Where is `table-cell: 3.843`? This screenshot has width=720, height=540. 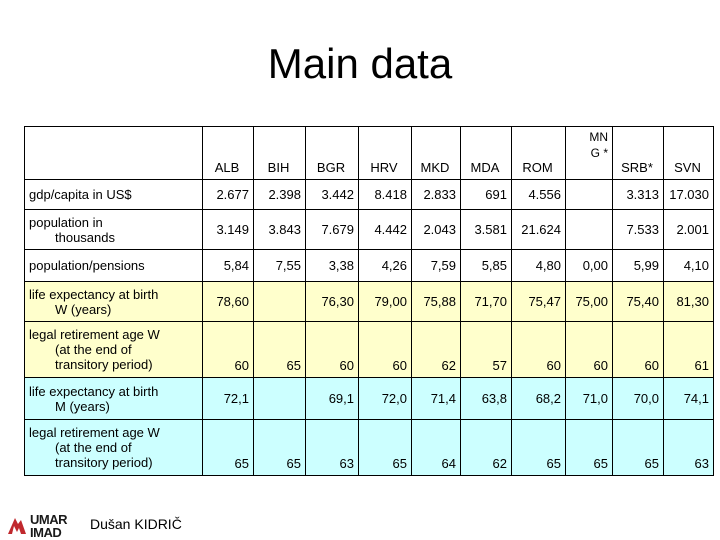
table-cell: 3.843 is located at coordinates (279, 229).